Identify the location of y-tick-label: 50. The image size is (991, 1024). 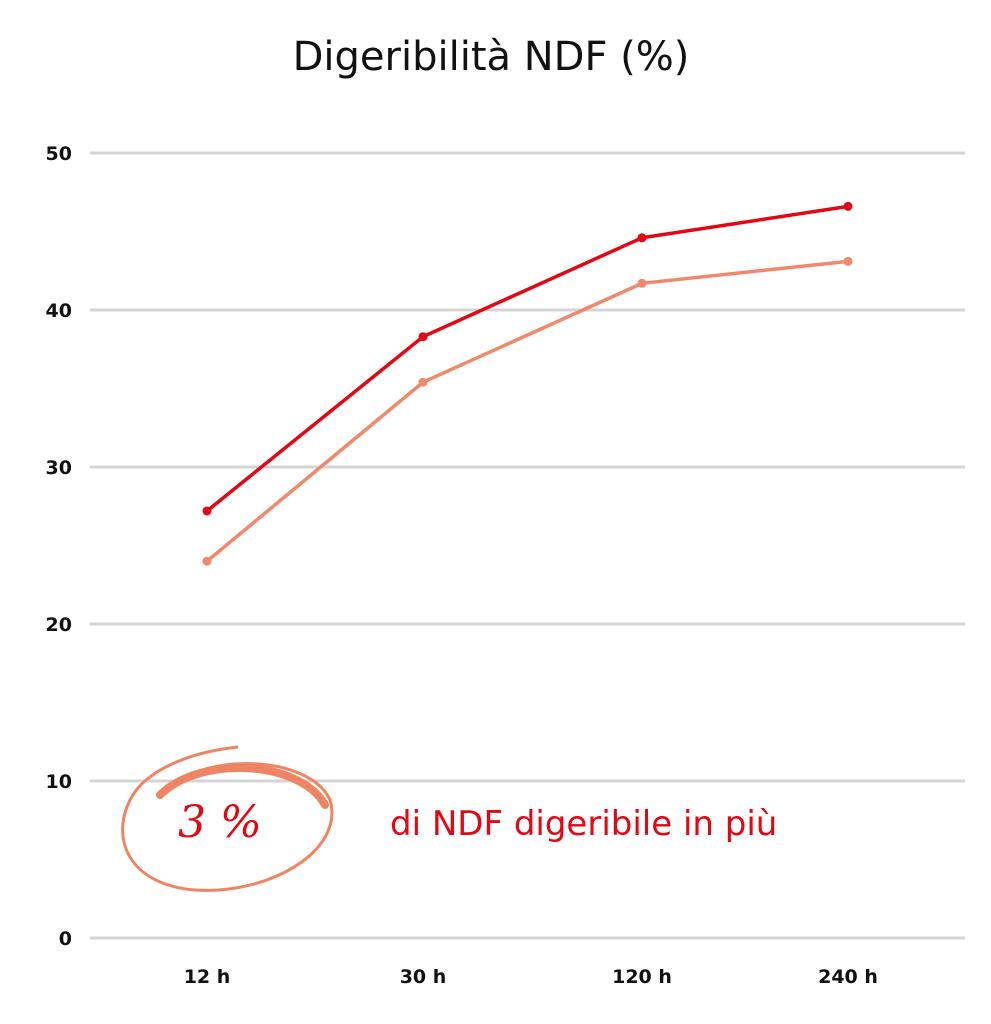
(59, 154).